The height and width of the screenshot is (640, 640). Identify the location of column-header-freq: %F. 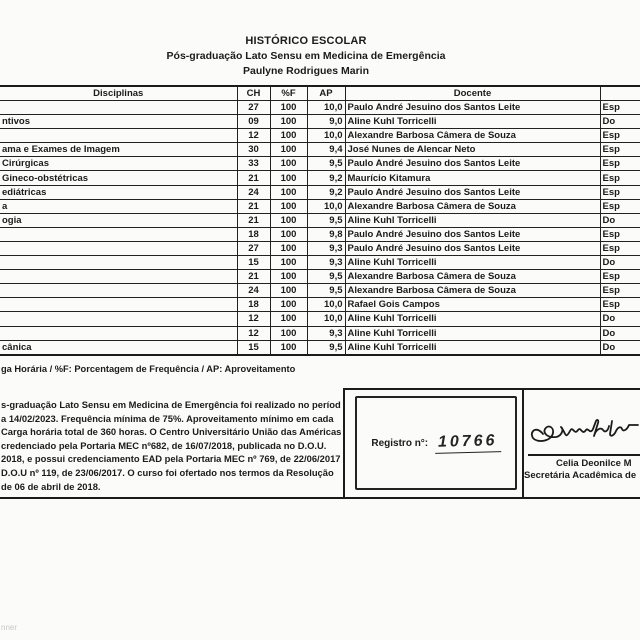
(288, 93).